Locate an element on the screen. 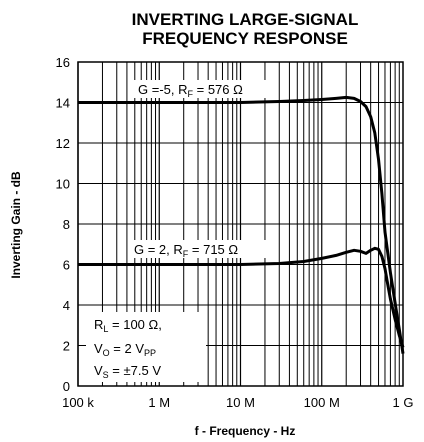 The width and height of the screenshot is (424, 442). x-tick-label: 10 M is located at coordinates (240, 402).